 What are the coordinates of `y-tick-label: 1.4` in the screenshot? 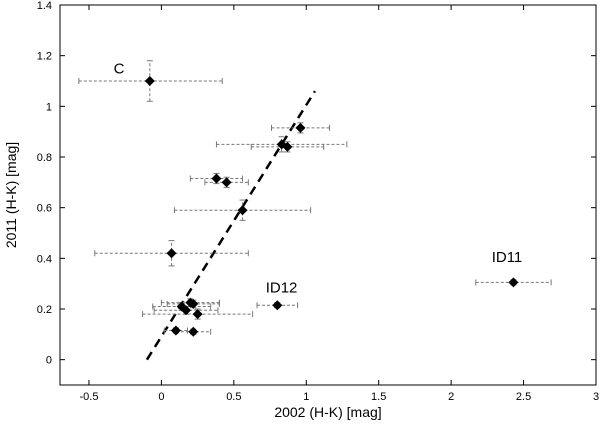 It's located at (44, 6).